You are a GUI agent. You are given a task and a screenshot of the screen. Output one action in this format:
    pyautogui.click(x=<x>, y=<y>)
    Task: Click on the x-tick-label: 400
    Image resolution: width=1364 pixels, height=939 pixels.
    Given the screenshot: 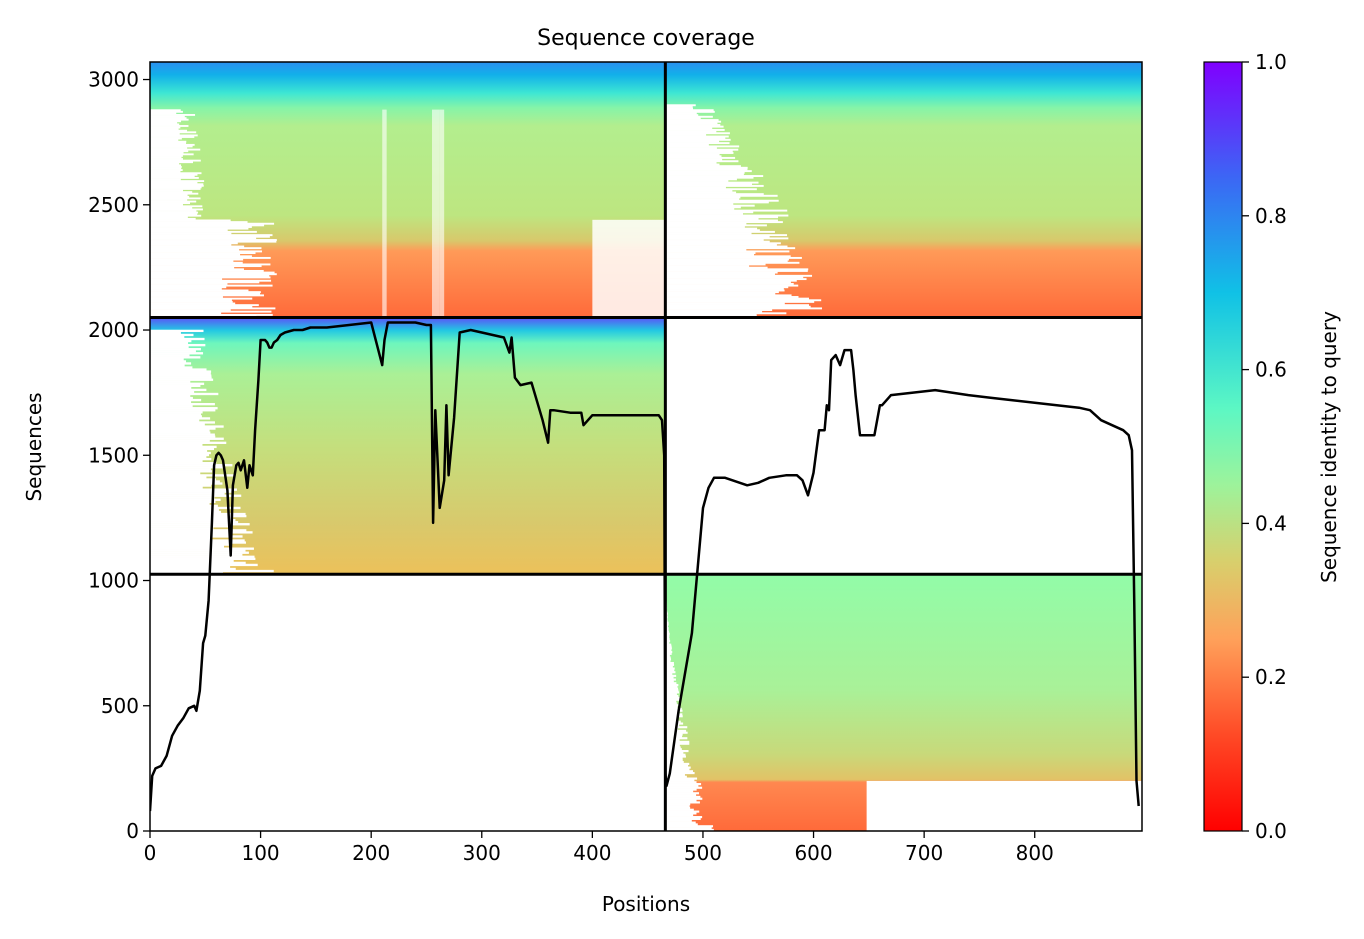 What is the action you would take?
    pyautogui.click(x=592, y=853)
    